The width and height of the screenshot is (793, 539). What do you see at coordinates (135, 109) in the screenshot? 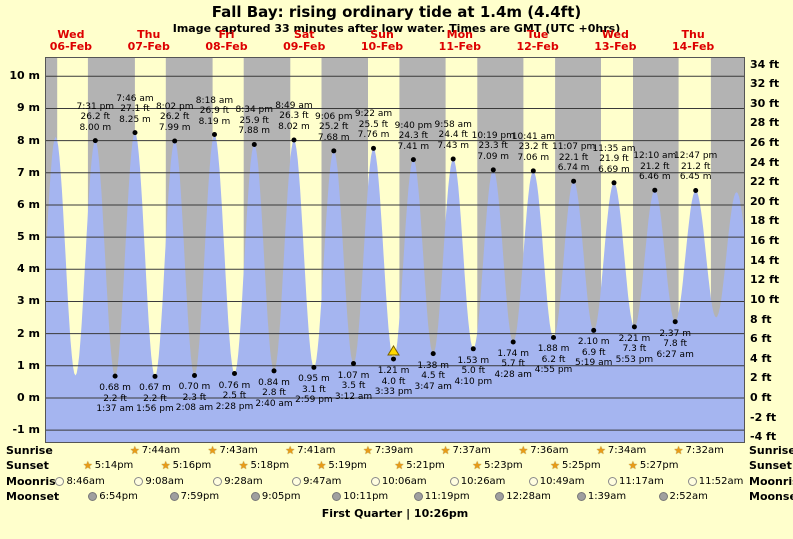
I see `tide-annotation-line: 27.1 ft` at bounding box center [135, 109].